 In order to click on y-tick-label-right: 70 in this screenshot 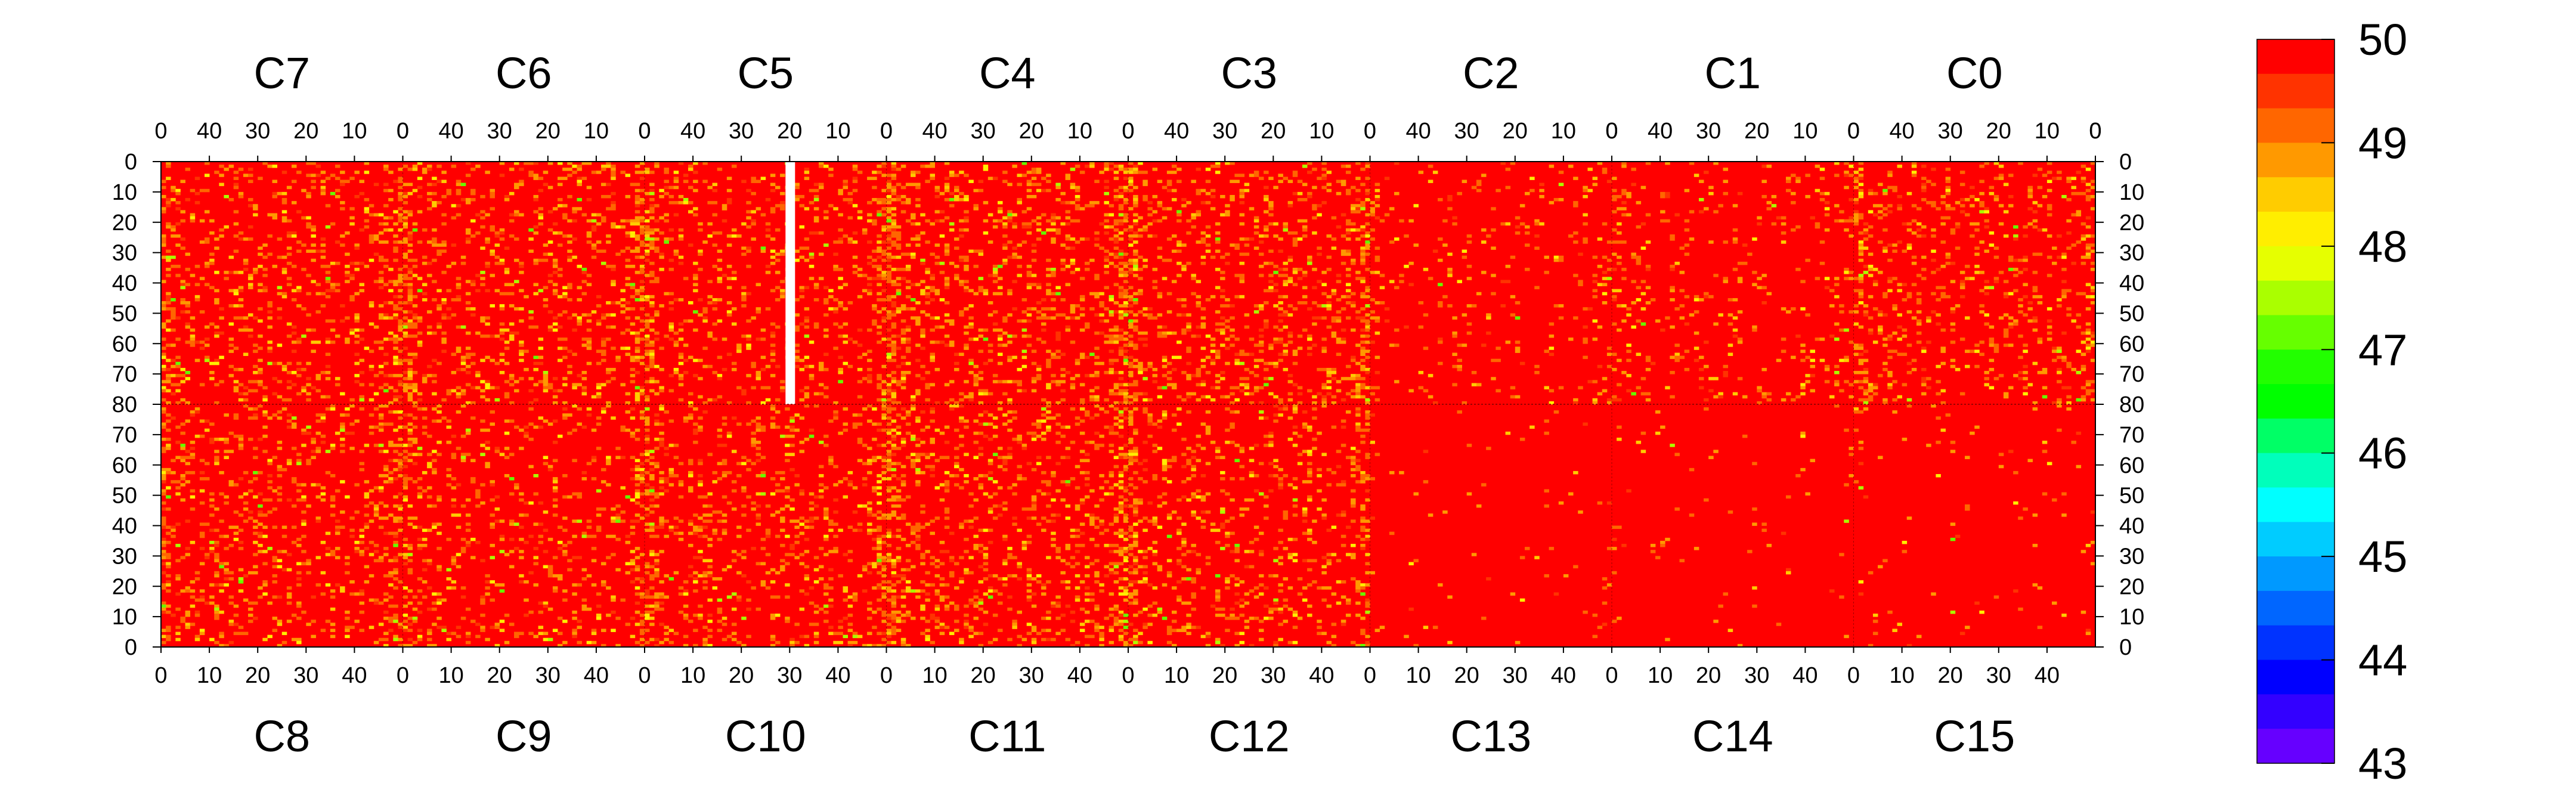, I will do `click(2131, 436)`.